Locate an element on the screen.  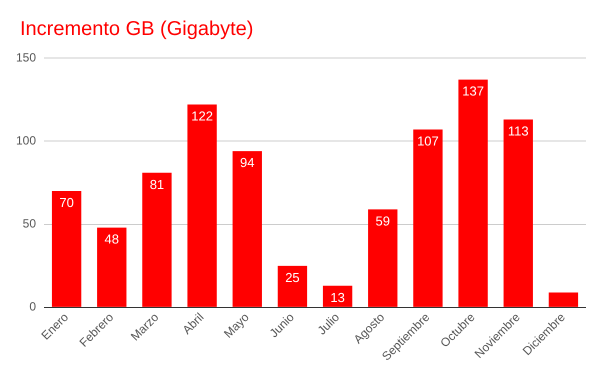
data-label: 70 is located at coordinates (66, 202).